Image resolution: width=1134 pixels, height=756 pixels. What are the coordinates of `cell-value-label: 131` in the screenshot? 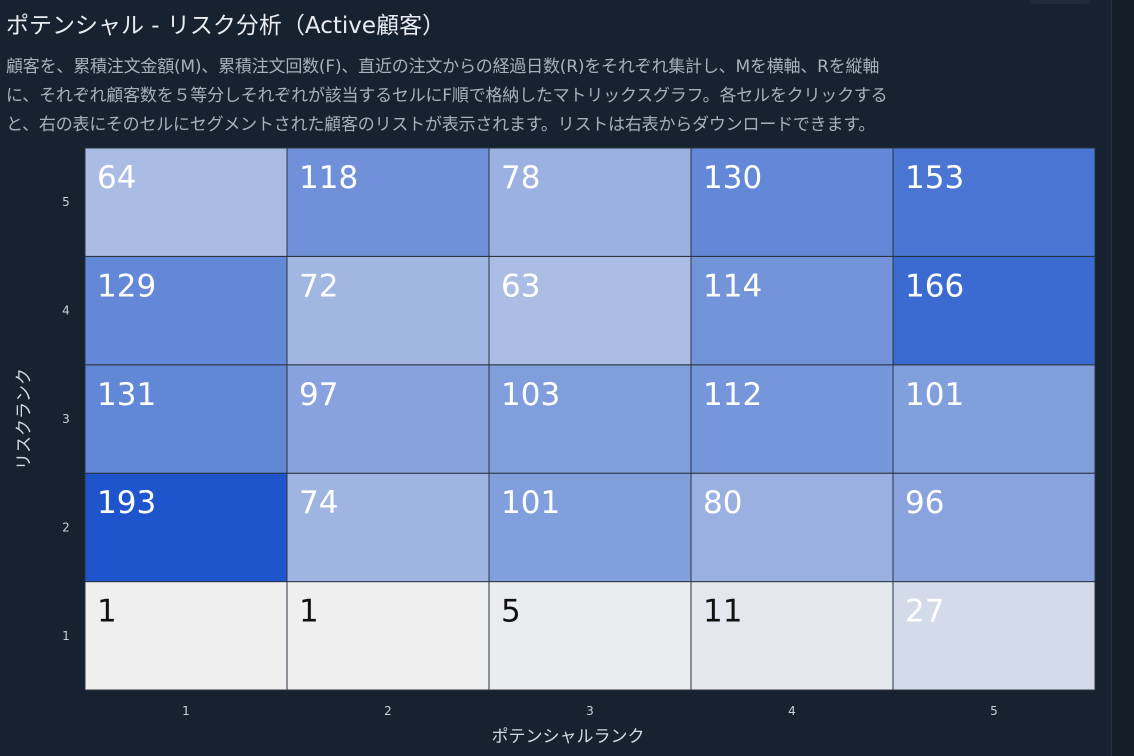 It's located at (126, 395).